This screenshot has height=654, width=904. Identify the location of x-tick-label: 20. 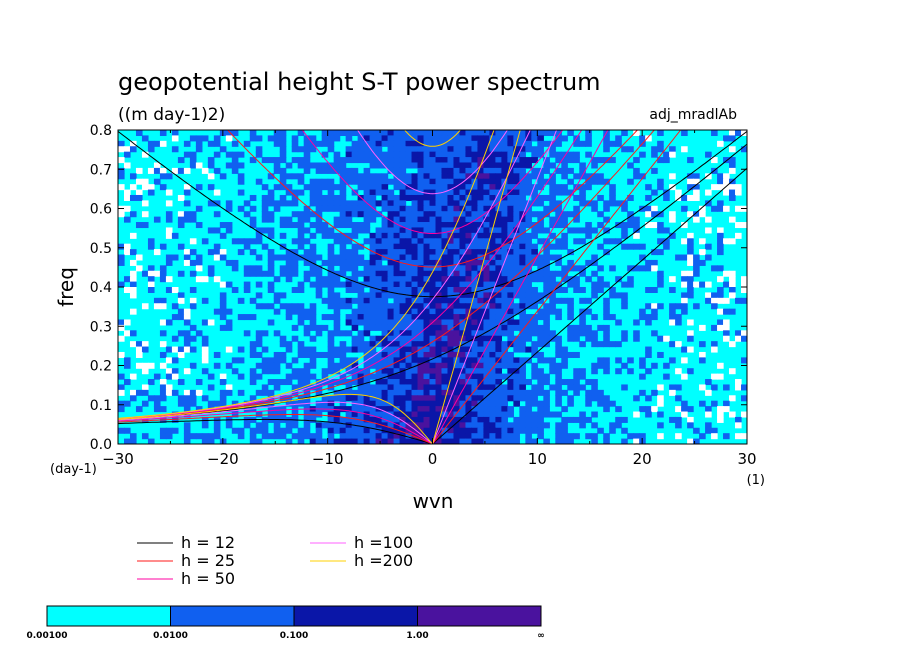
(642, 459).